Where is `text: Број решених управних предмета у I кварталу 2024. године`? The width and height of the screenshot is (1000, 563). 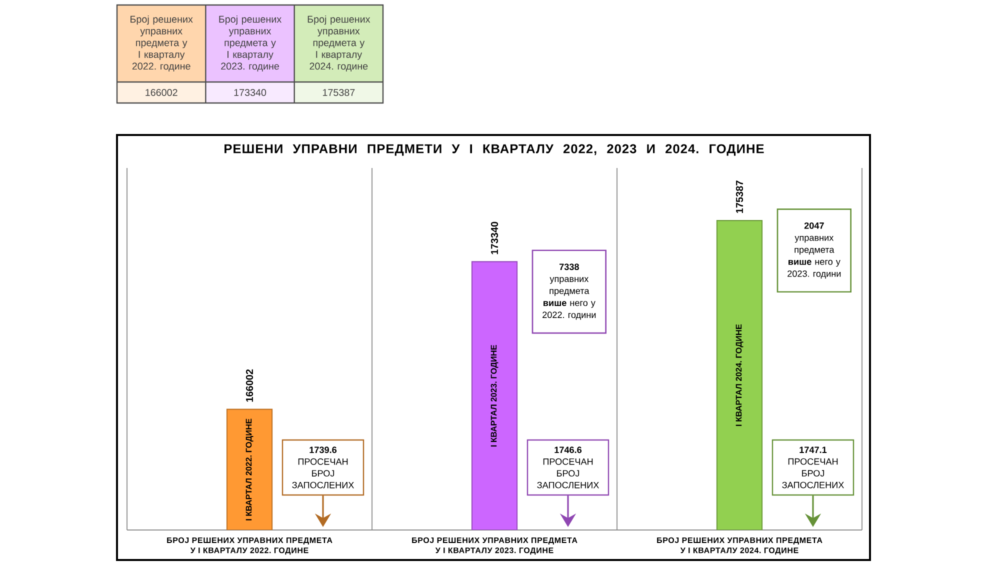
text: Број решених управних предмета у I кварталу 2024. године is located at coordinates (339, 43).